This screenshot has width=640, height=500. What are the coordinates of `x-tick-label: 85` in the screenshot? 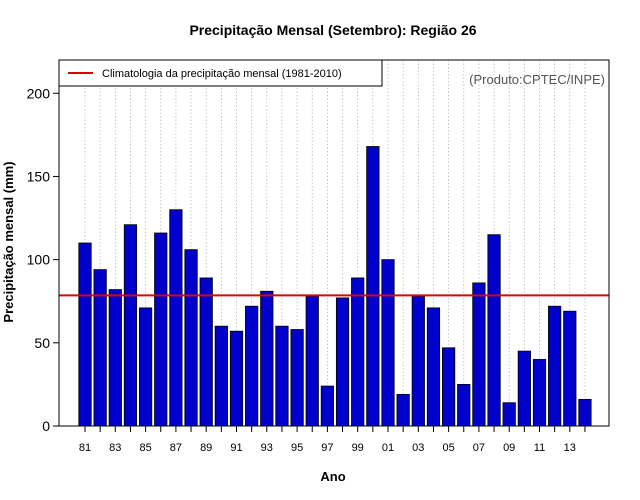 It's located at (145, 448).